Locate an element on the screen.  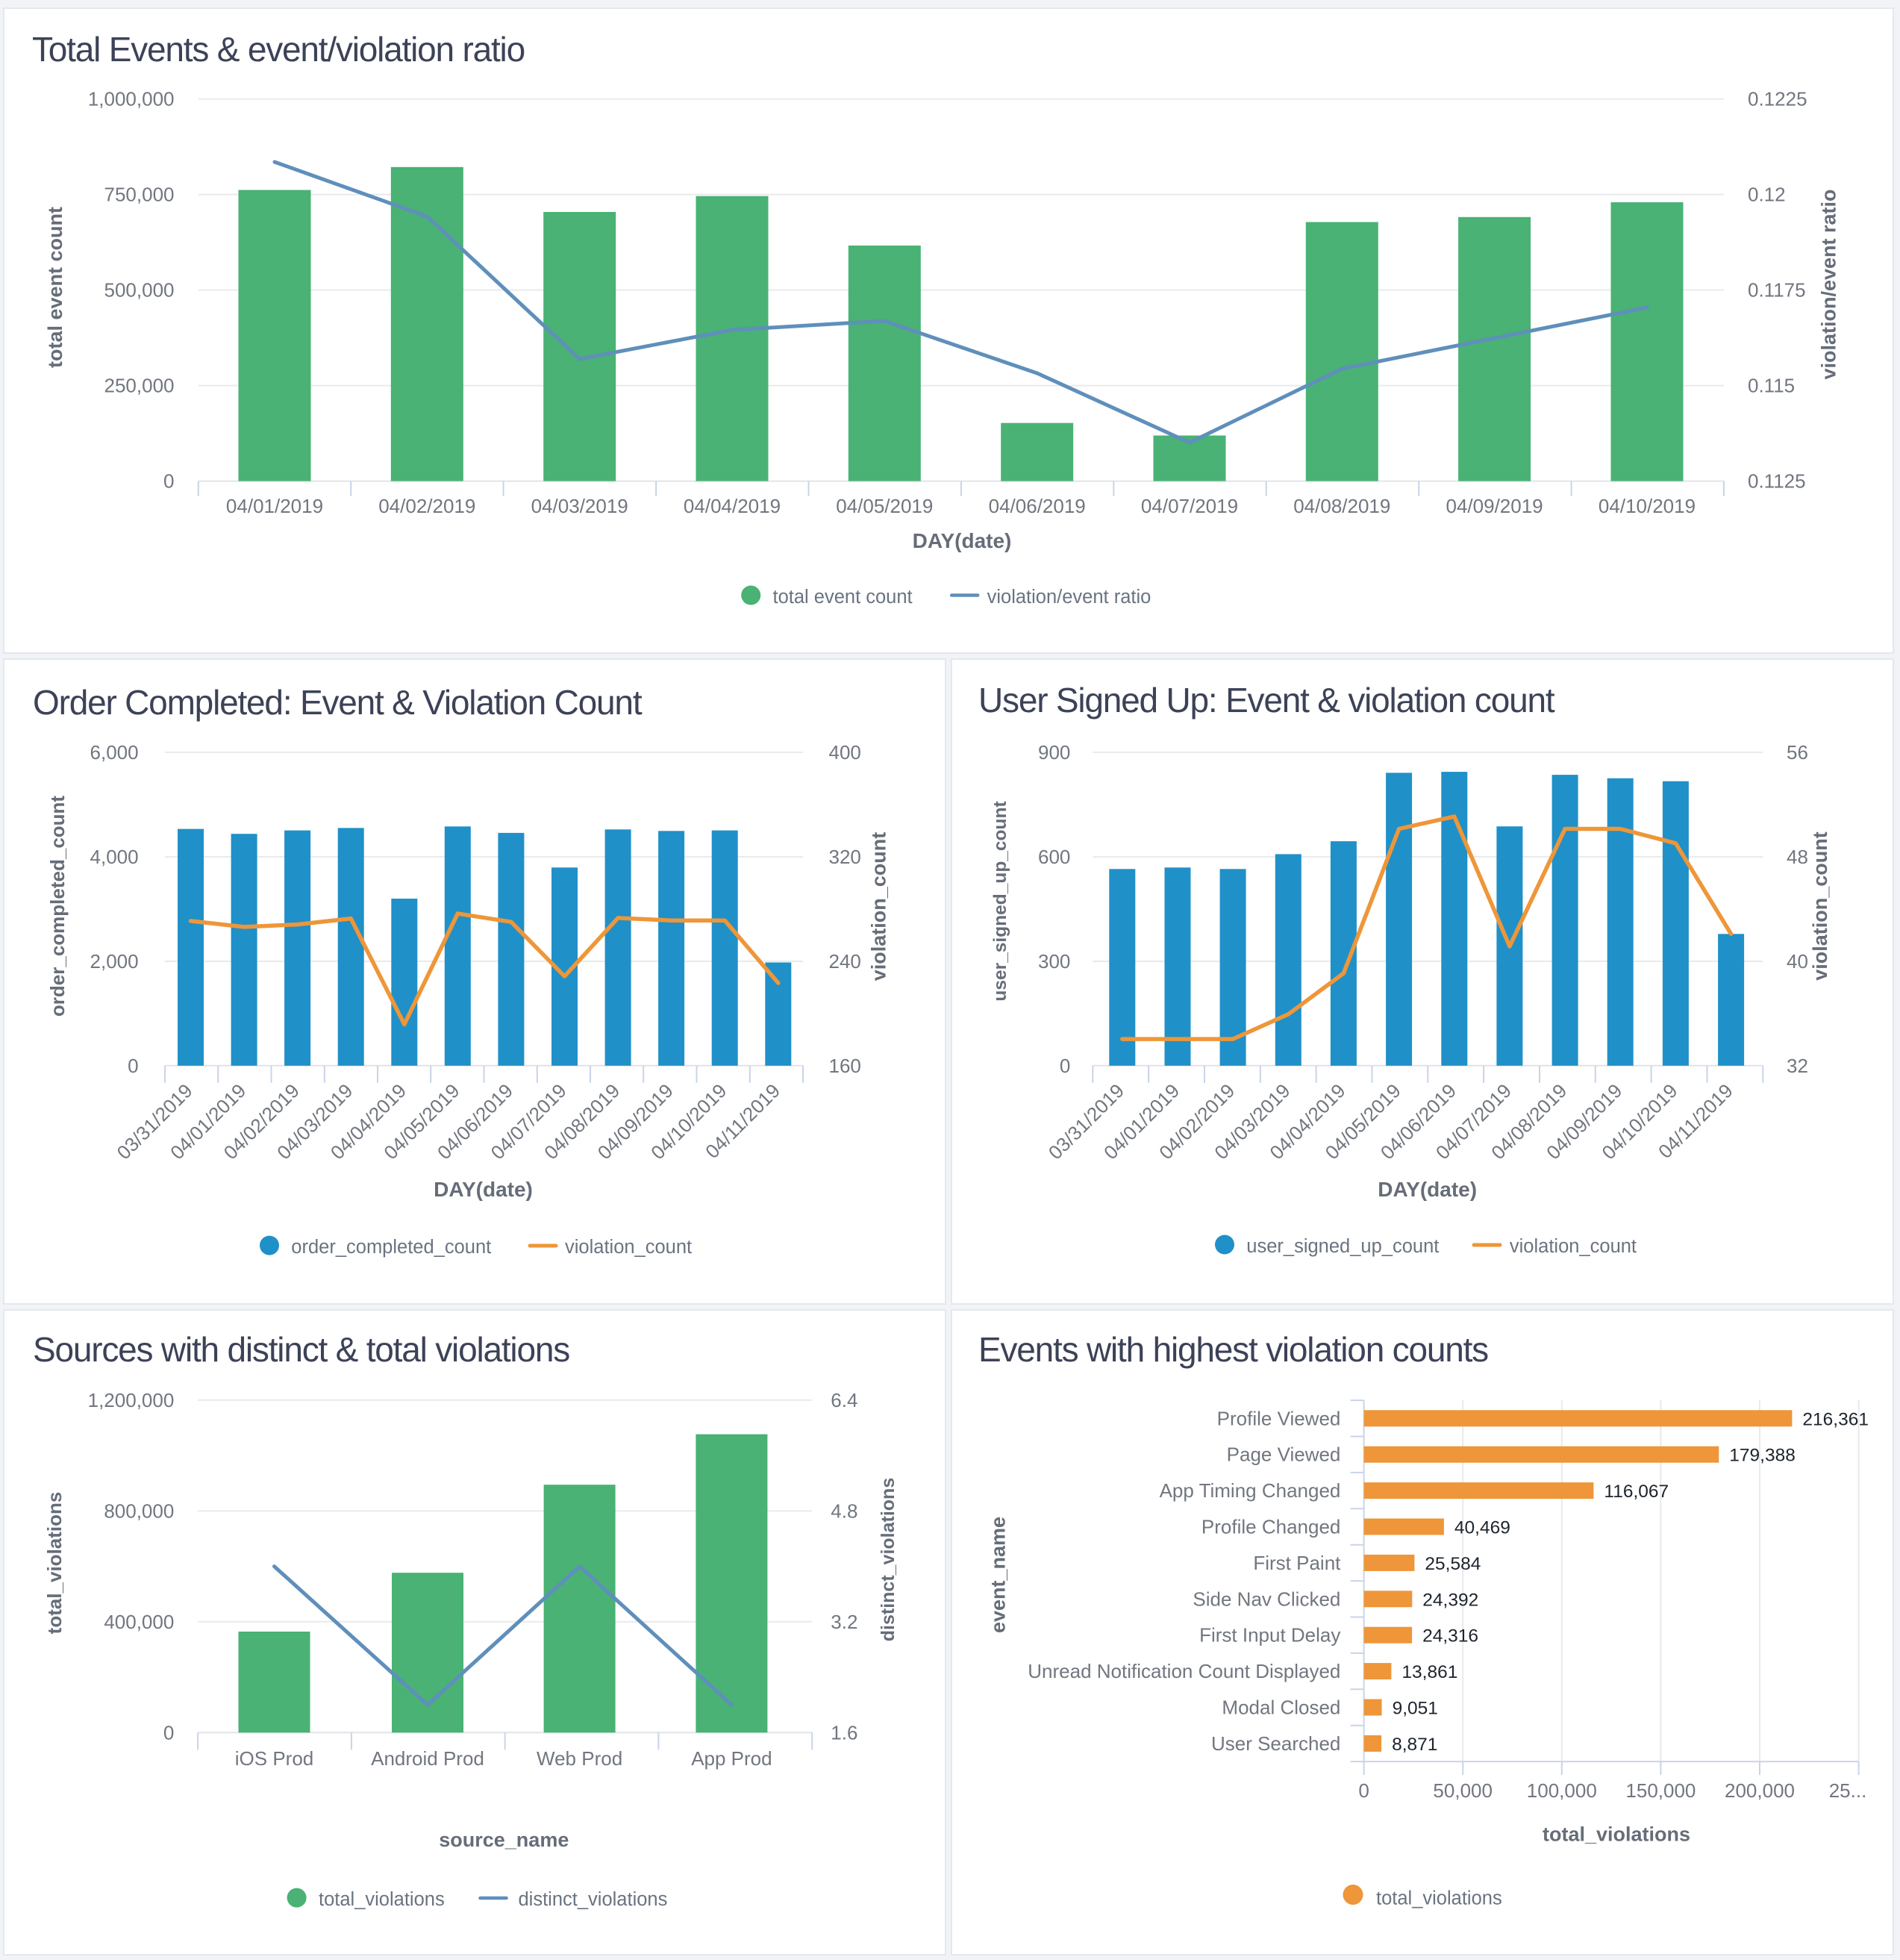
svg-text: 6.4 is located at coordinates (844, 1400).